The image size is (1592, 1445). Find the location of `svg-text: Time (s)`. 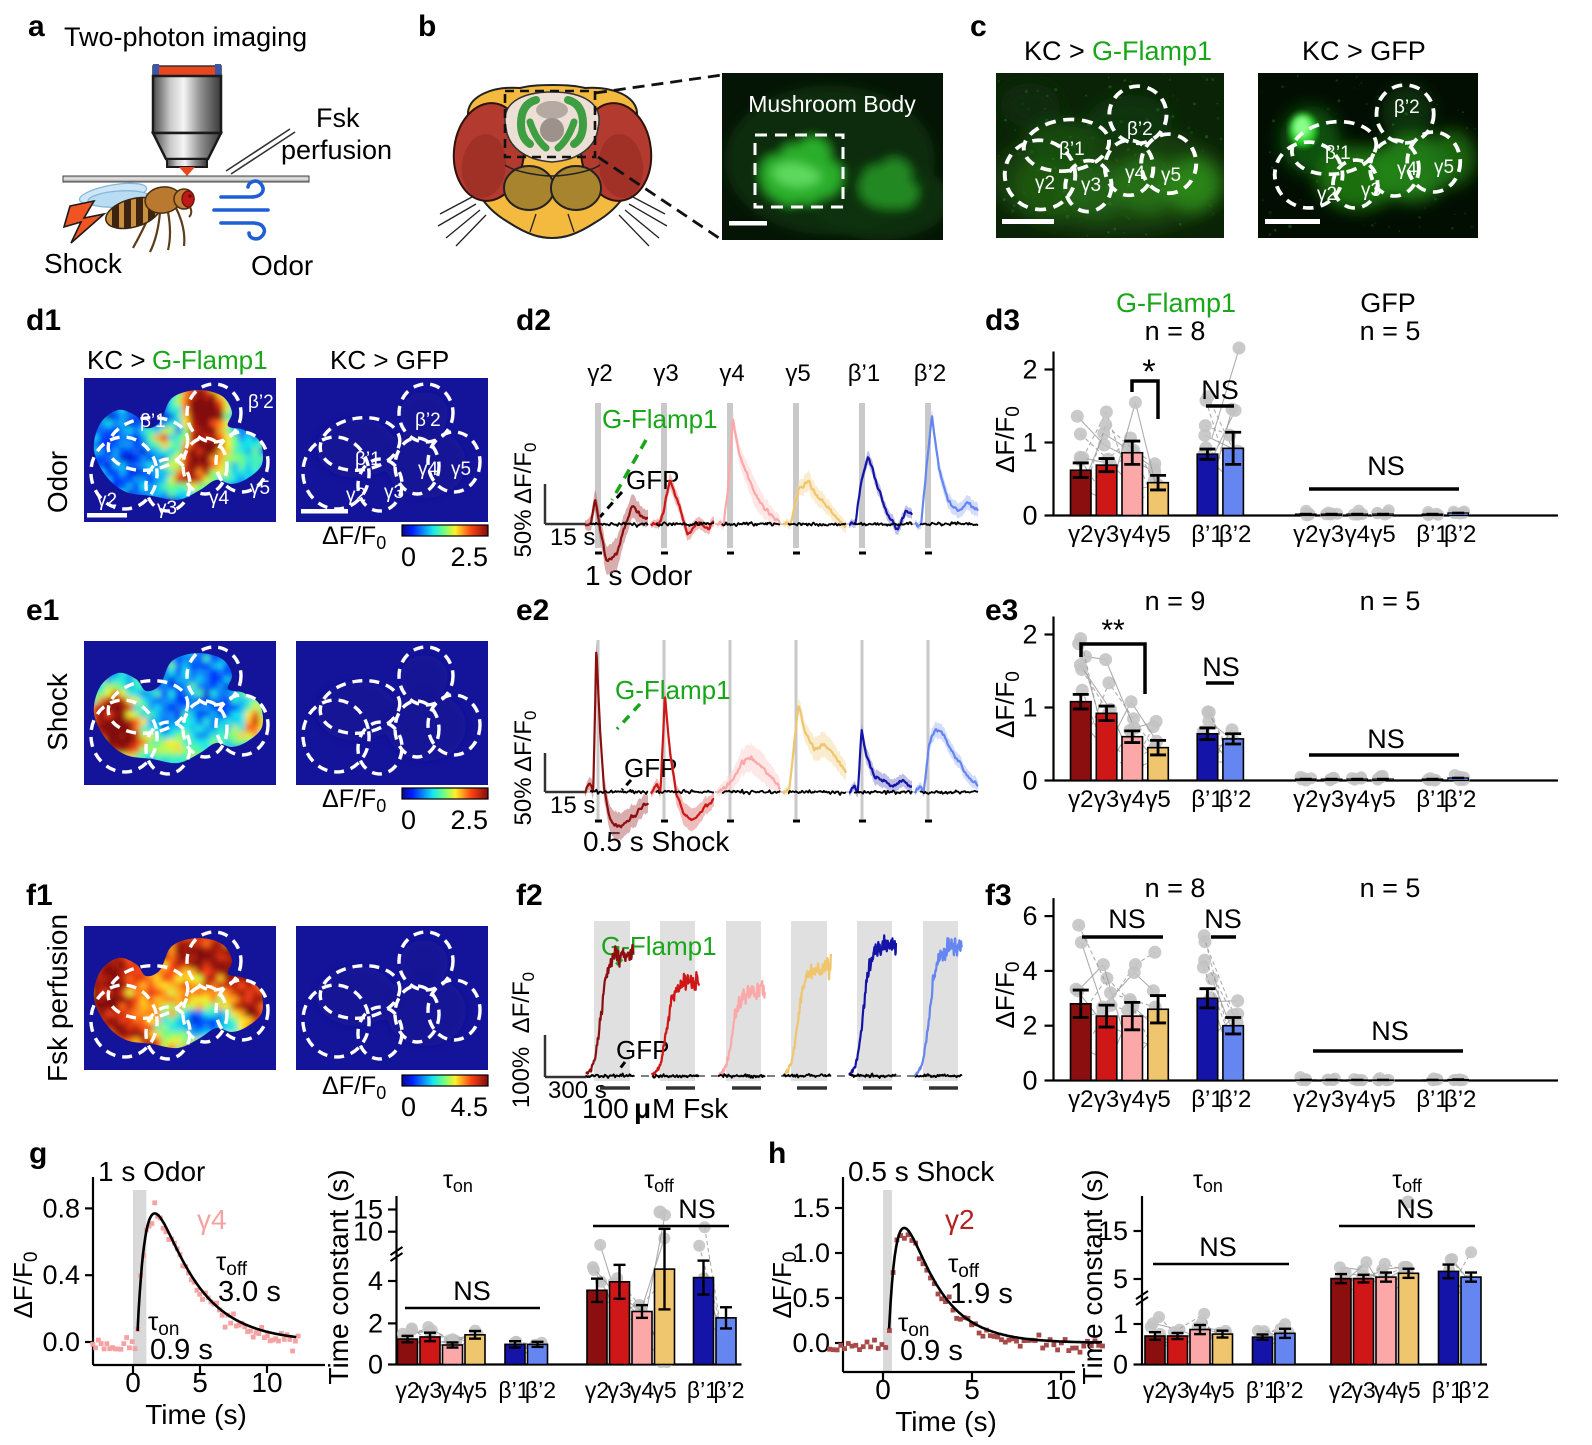

svg-text: Time (s) is located at coordinates (946, 1421).